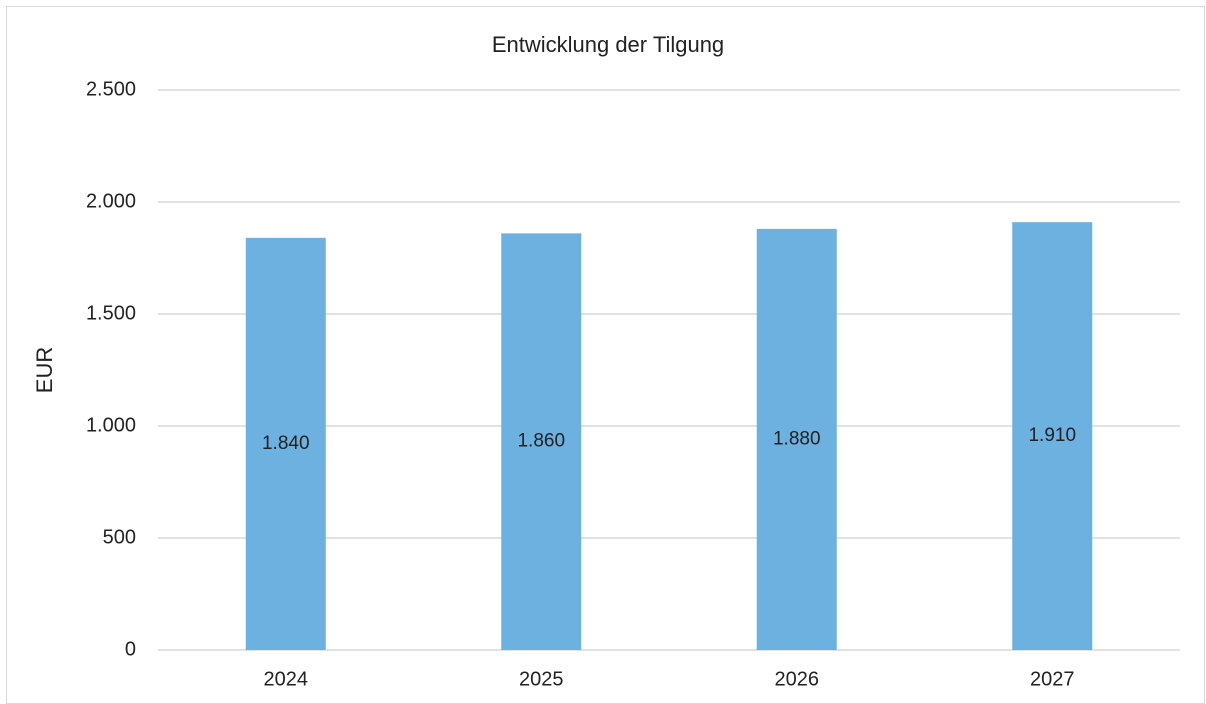  What do you see at coordinates (286, 679) in the screenshot?
I see `x-tick-label: 2024` at bounding box center [286, 679].